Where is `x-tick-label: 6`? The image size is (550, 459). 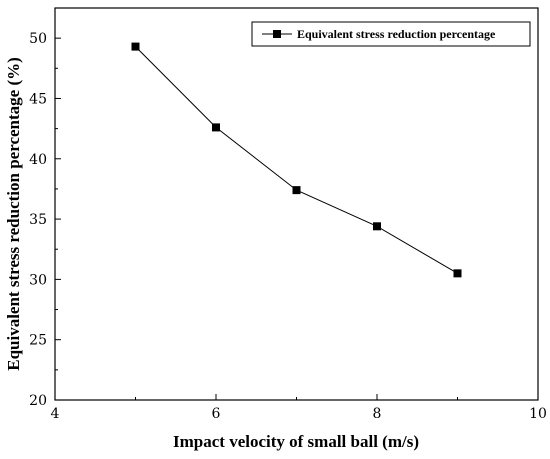 x-tick-label: 6 is located at coordinates (216, 414).